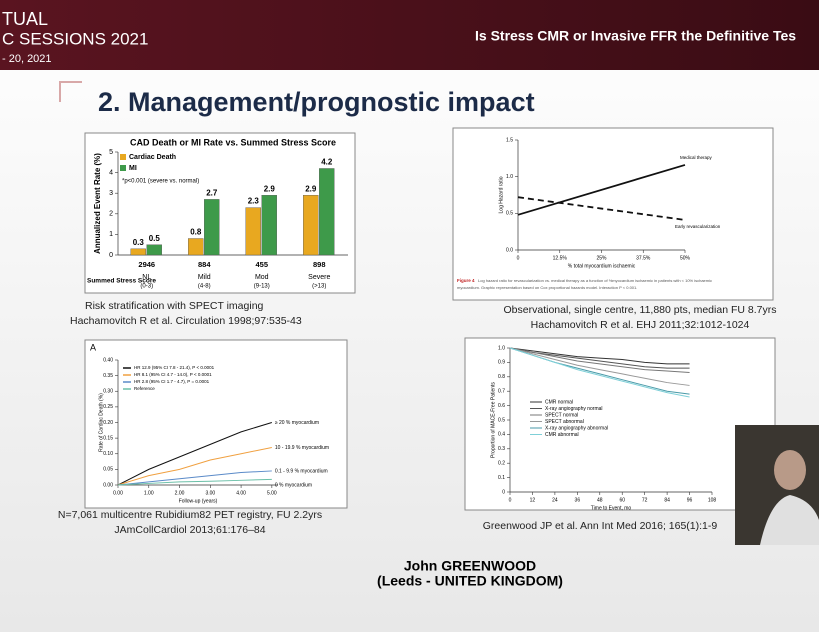 The image size is (819, 632). Describe the element at coordinates (174, 367) in the screenshot. I see `legend-label: HR 12.9 (95% CI 7.8 - 21.4), P < 0.0001` at that location.